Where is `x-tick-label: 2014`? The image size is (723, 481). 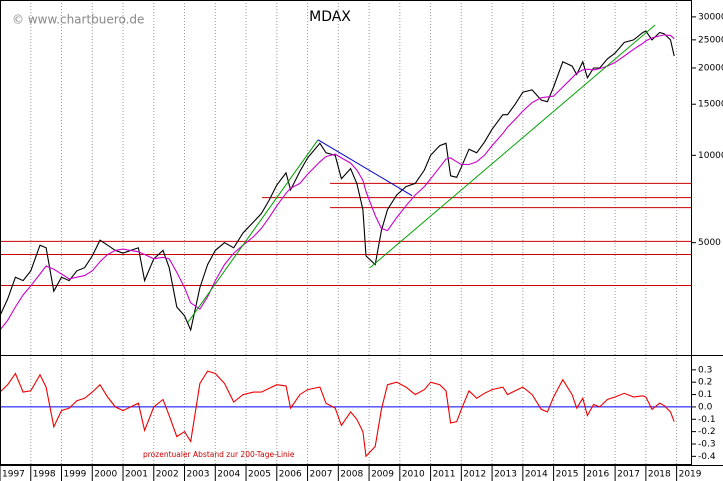 x-tick-label: 2014 is located at coordinates (536, 475).